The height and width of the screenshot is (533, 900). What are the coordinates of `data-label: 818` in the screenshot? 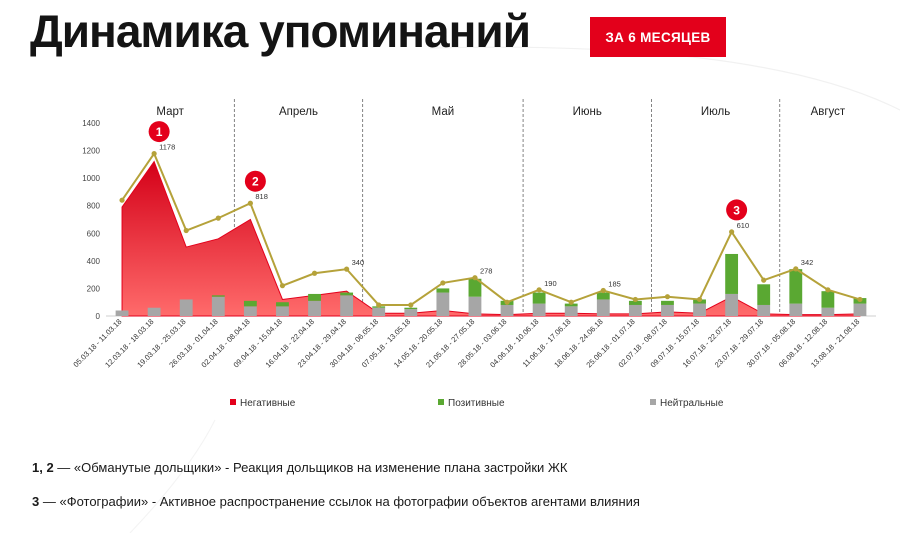 It's located at (261, 196).